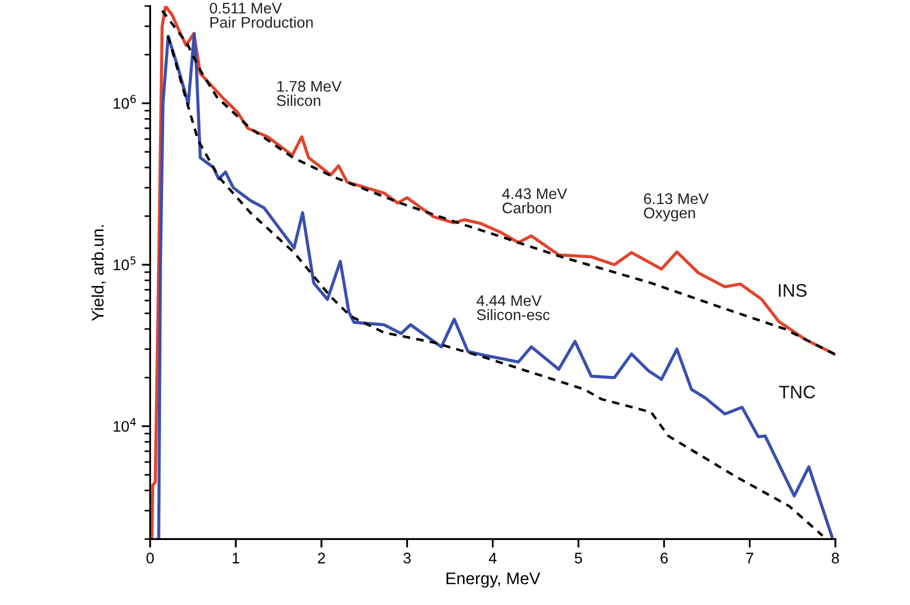 The height and width of the screenshot is (605, 910). What do you see at coordinates (125, 425) in the screenshot?
I see `y-tick-label: 10$^{4}$` at bounding box center [125, 425].